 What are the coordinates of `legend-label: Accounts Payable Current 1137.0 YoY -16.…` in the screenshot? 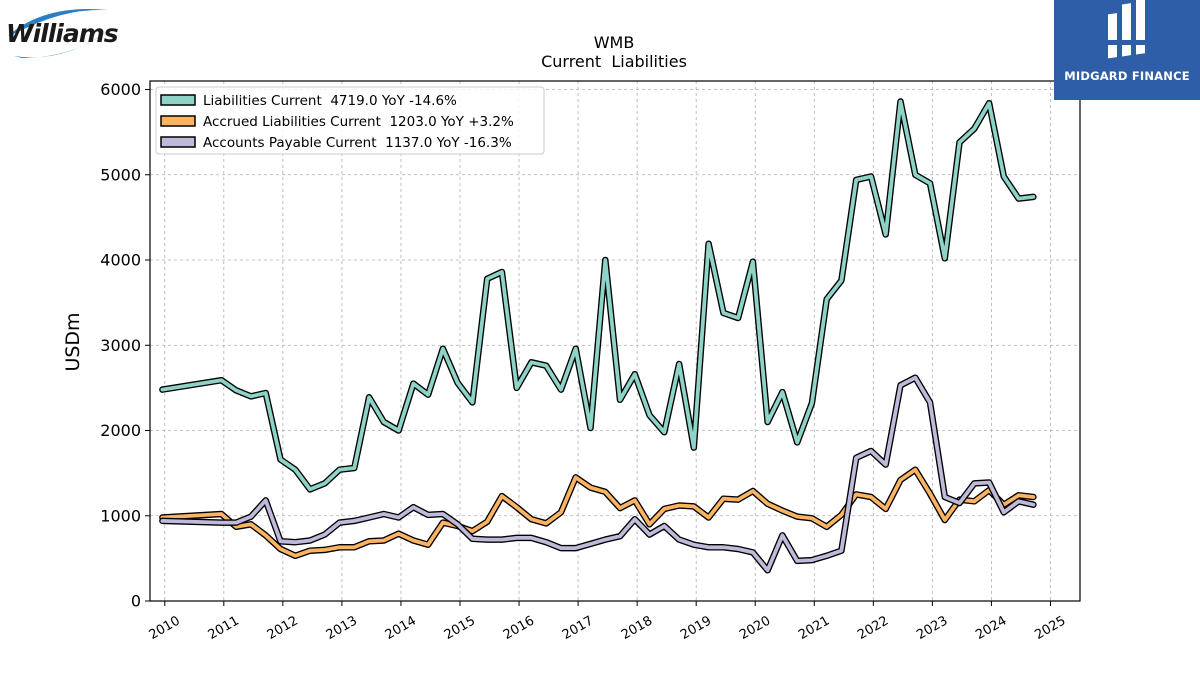 It's located at (357, 143).